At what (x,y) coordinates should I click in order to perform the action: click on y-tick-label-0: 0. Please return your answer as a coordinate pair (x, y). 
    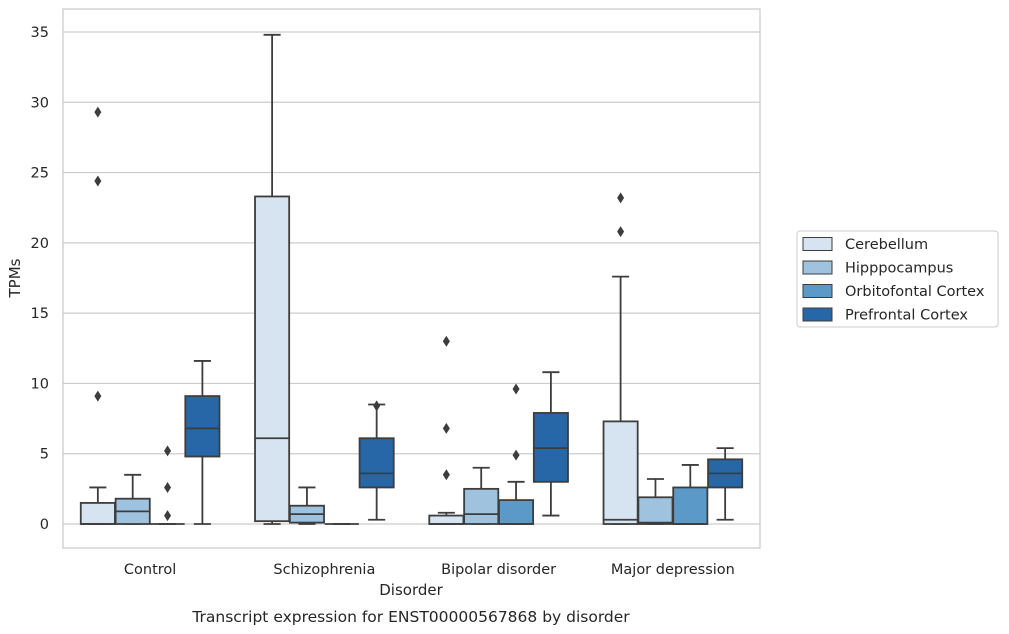
    Looking at the image, I should click on (44, 525).